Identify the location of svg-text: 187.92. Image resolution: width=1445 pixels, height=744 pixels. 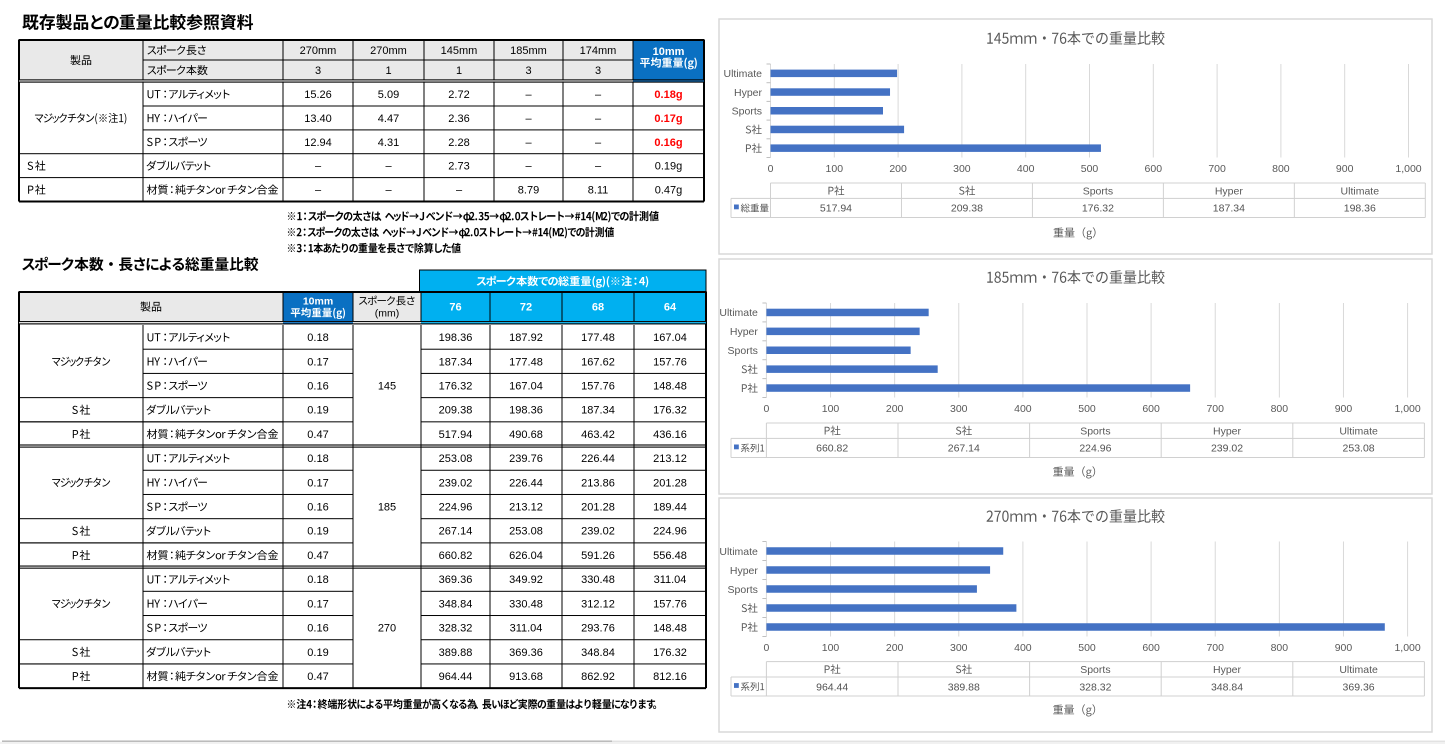
(526, 338).